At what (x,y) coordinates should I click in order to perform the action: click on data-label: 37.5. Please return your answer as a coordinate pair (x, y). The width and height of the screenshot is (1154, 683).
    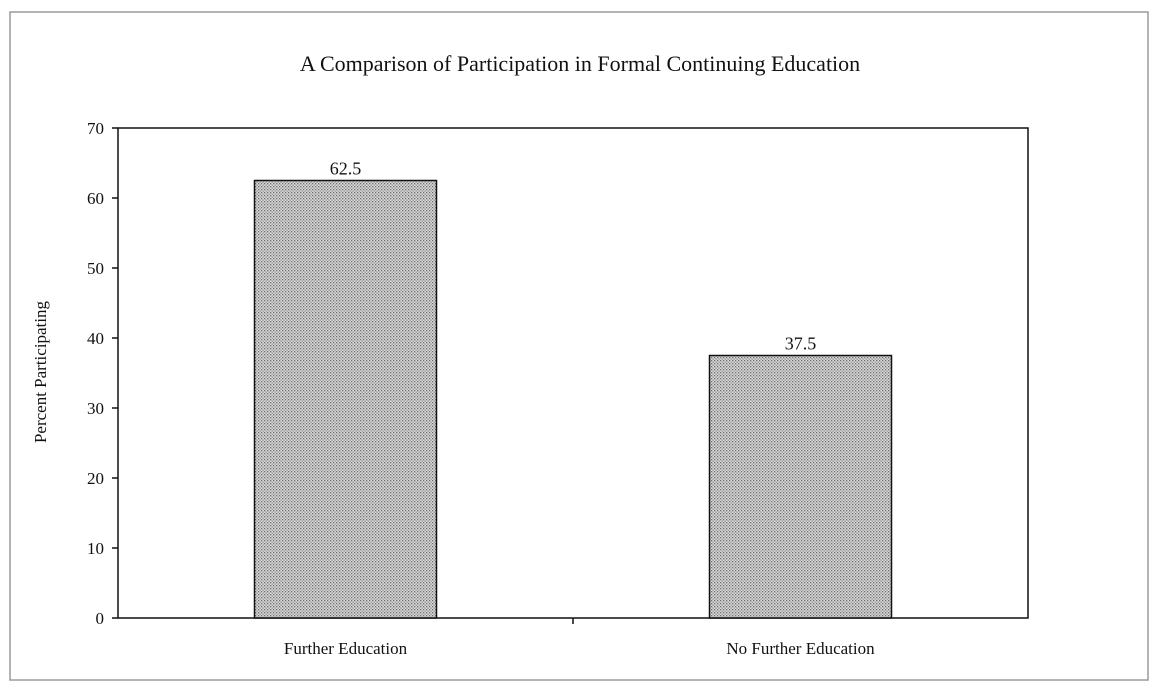
    Looking at the image, I should click on (801, 344).